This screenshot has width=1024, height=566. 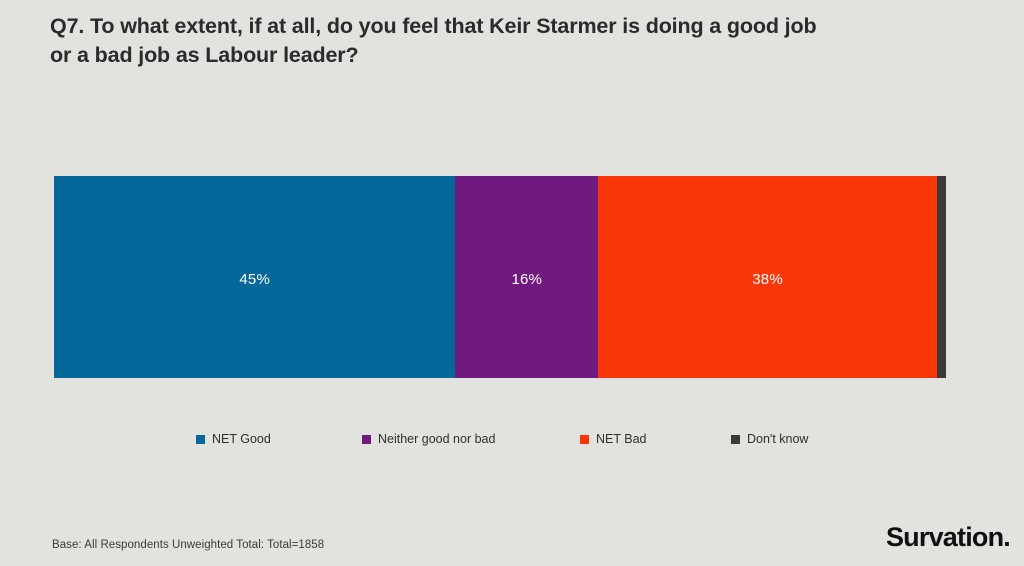 What do you see at coordinates (948, 537) in the screenshot?
I see `survation-logo: Survation.` at bounding box center [948, 537].